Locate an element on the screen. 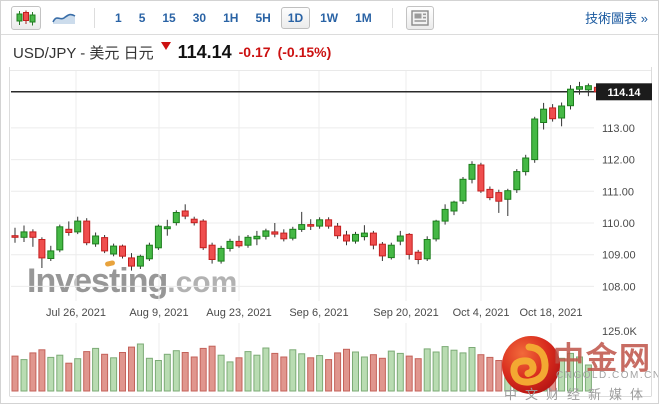 This screenshot has width=659, height=404. timeframe-5-button: 5 is located at coordinates (142, 18).